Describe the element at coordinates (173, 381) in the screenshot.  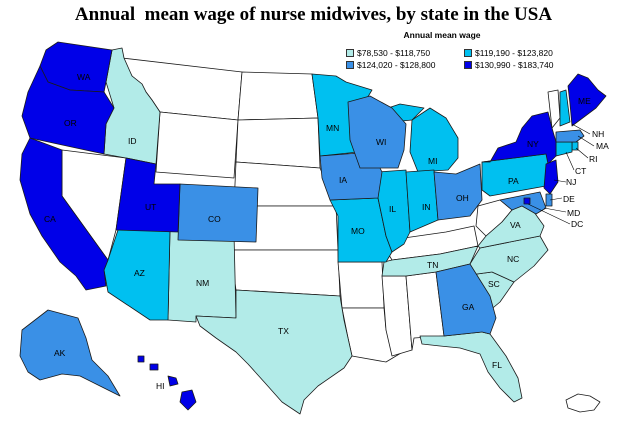
I see `state-hi-maui` at that location.